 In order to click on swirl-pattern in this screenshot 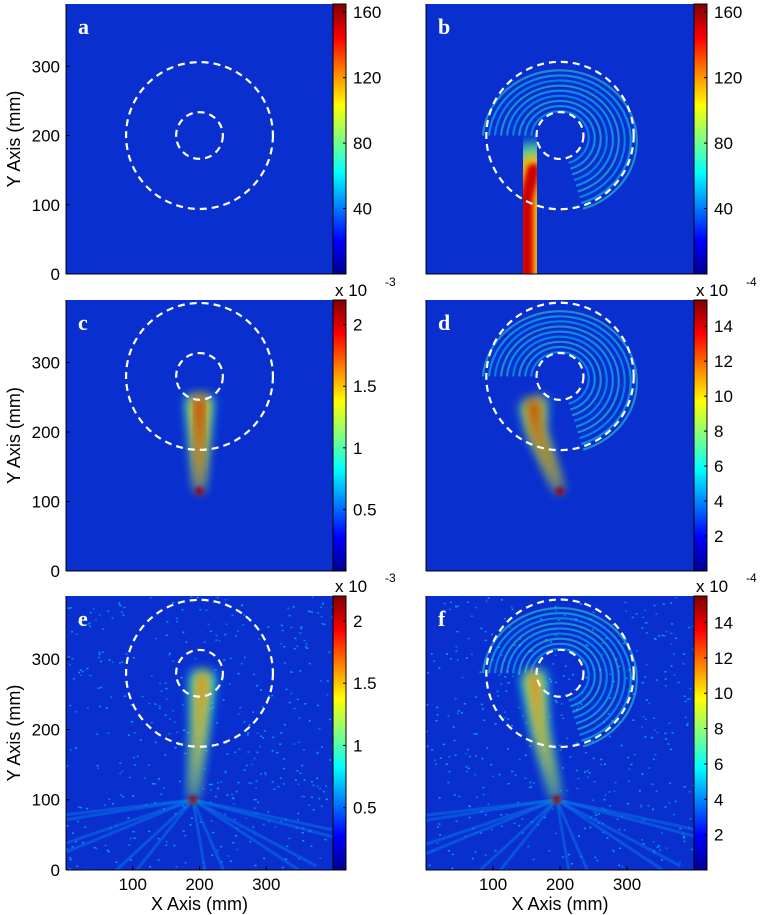, I will do `click(559, 139)`.